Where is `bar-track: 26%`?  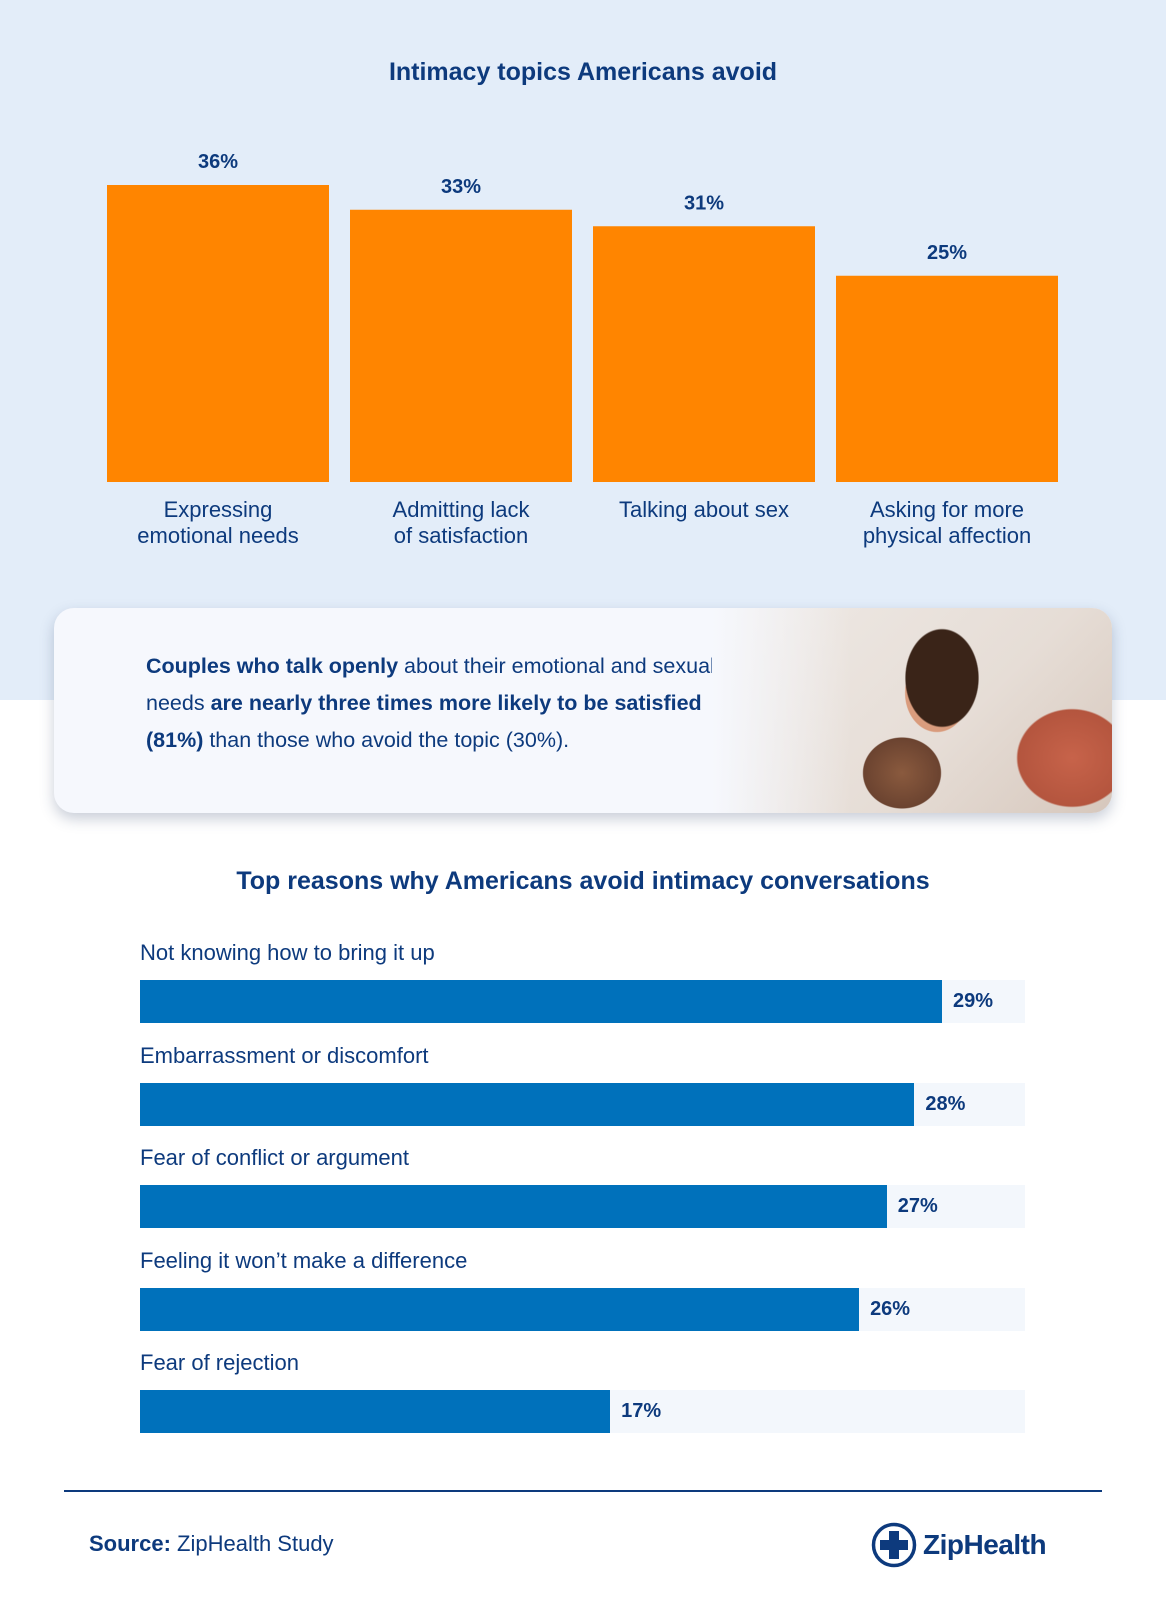 bar-track: 26% is located at coordinates (582, 1309).